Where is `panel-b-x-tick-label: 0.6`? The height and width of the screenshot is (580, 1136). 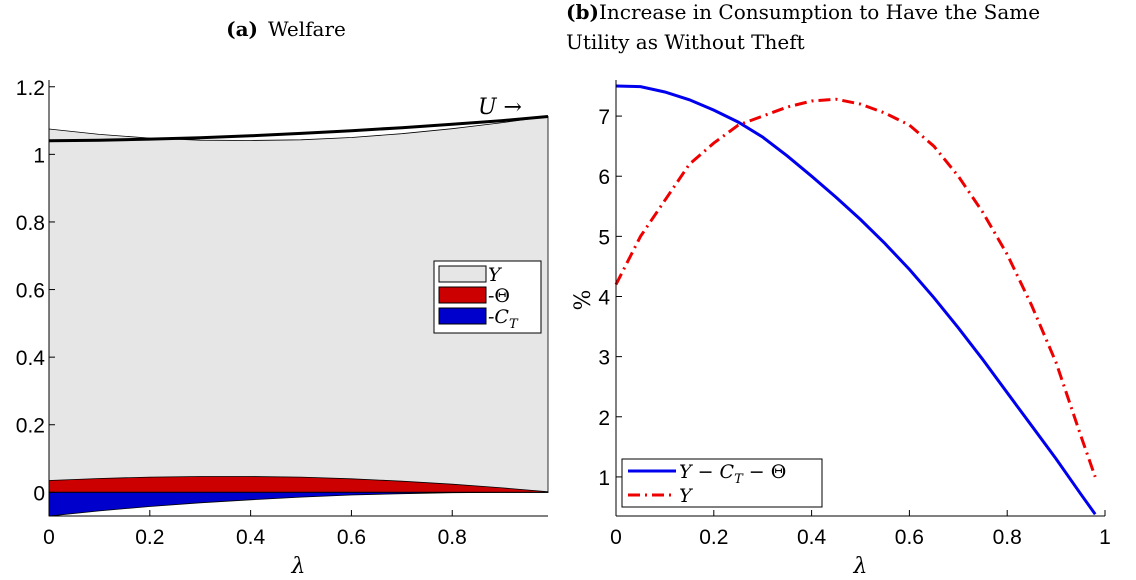 panel-b-x-tick-label: 0.6 is located at coordinates (909, 537).